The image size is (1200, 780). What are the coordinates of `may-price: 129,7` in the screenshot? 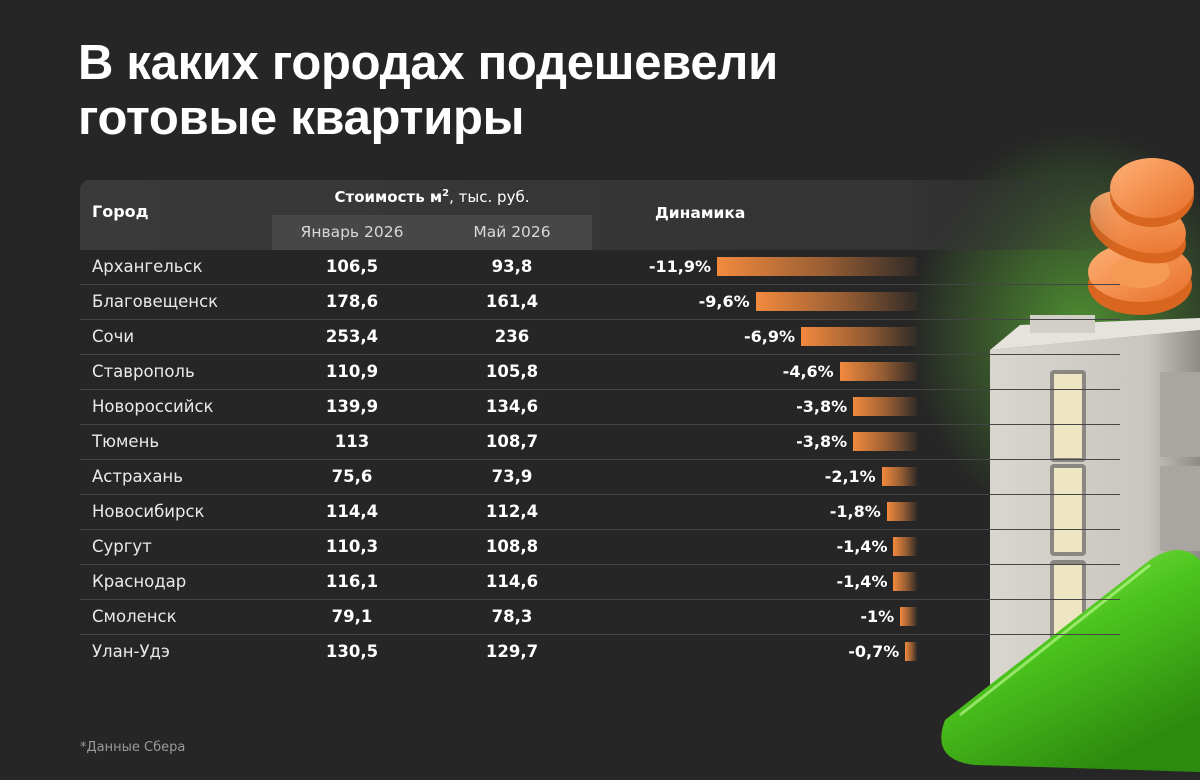 It's located at (512, 651).